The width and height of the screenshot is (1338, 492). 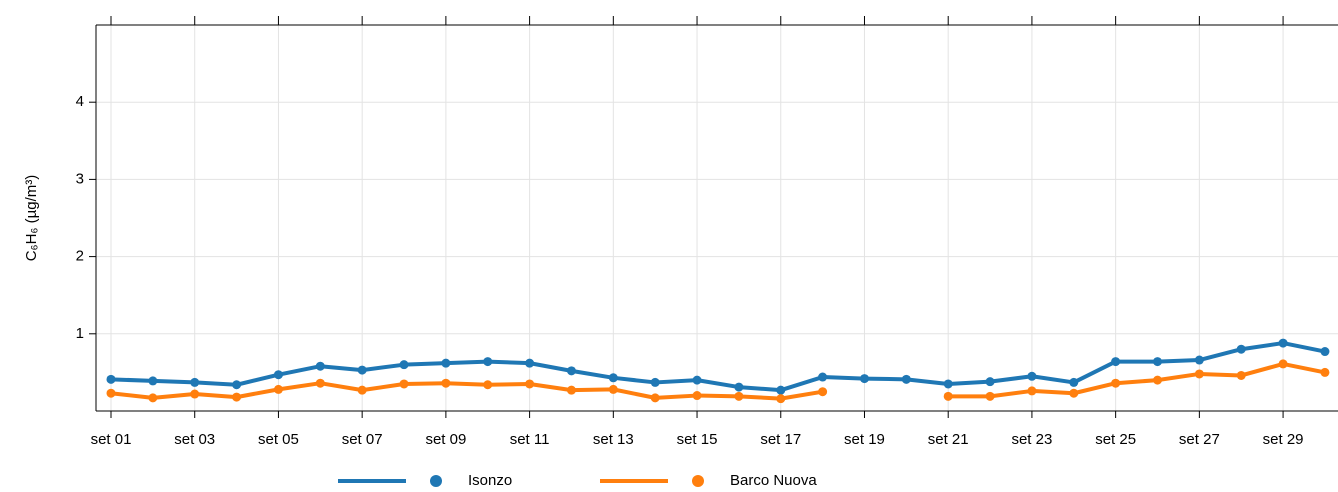 What do you see at coordinates (697, 439) in the screenshot?
I see `x-tick-label: set 15` at bounding box center [697, 439].